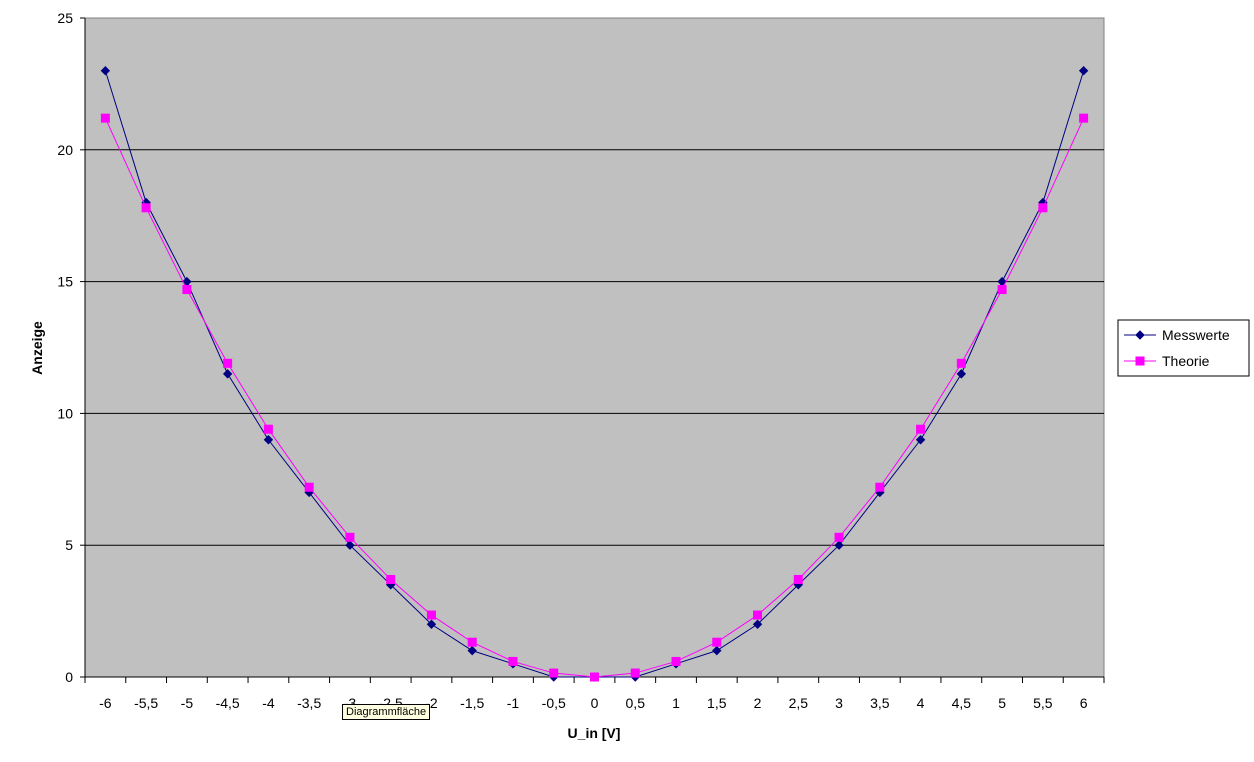 Image resolution: width=1254 pixels, height=762 pixels. I want to click on x-tick-label: 0,5, so click(636, 703).